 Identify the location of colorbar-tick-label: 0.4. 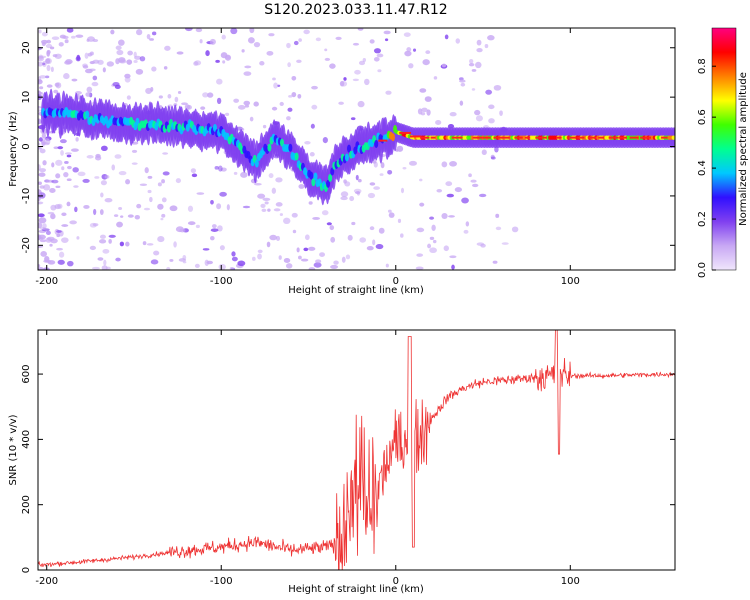
(702, 168).